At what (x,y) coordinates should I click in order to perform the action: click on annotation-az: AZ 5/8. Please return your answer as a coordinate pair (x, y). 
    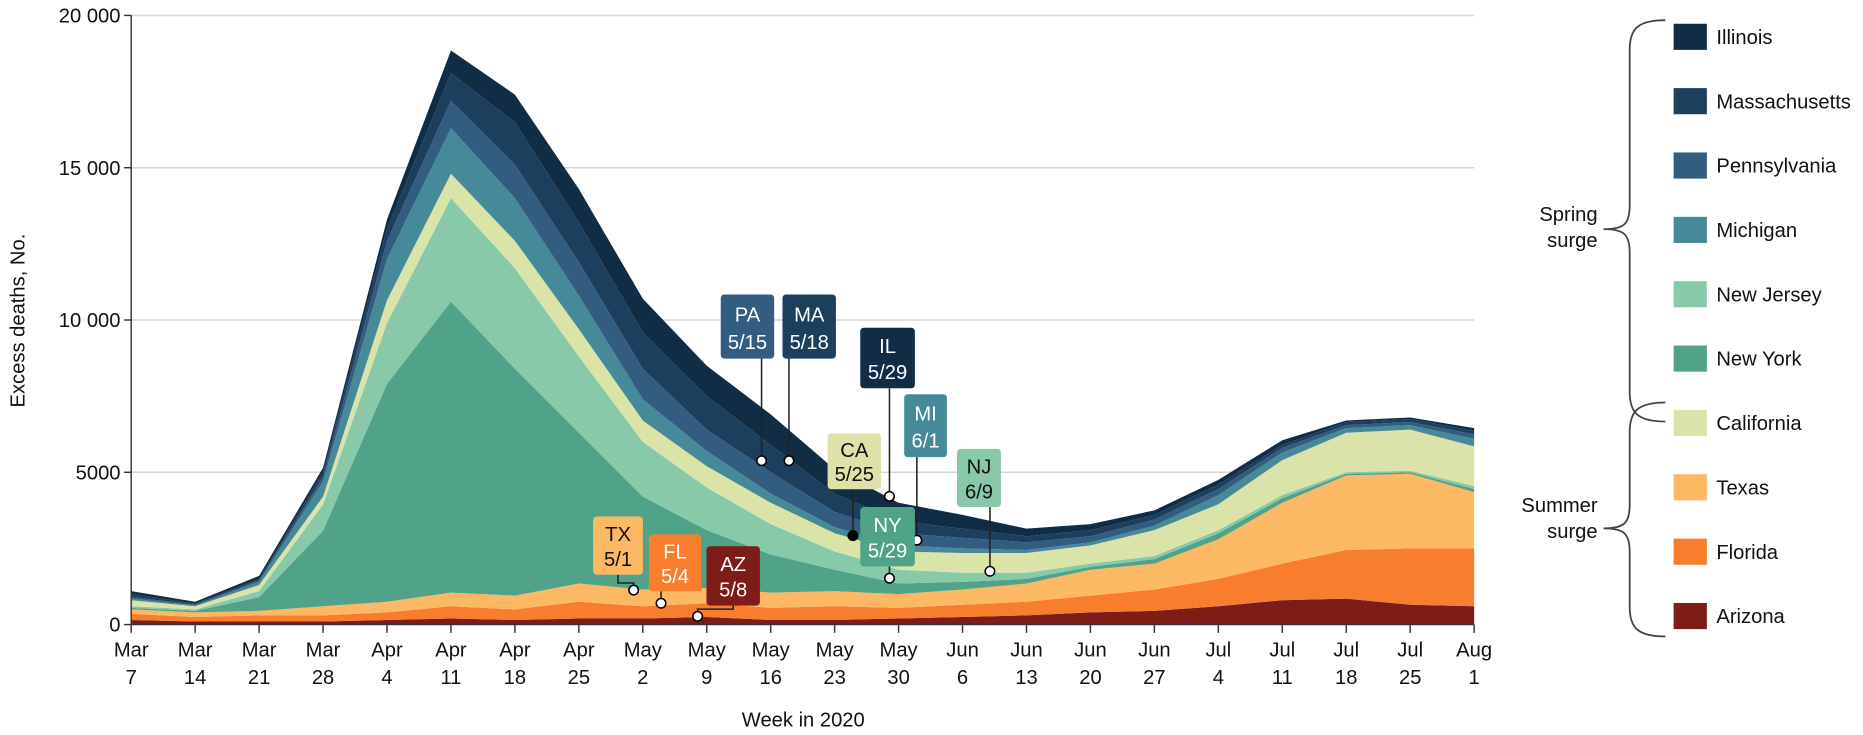
    Looking at the image, I should click on (726, 584).